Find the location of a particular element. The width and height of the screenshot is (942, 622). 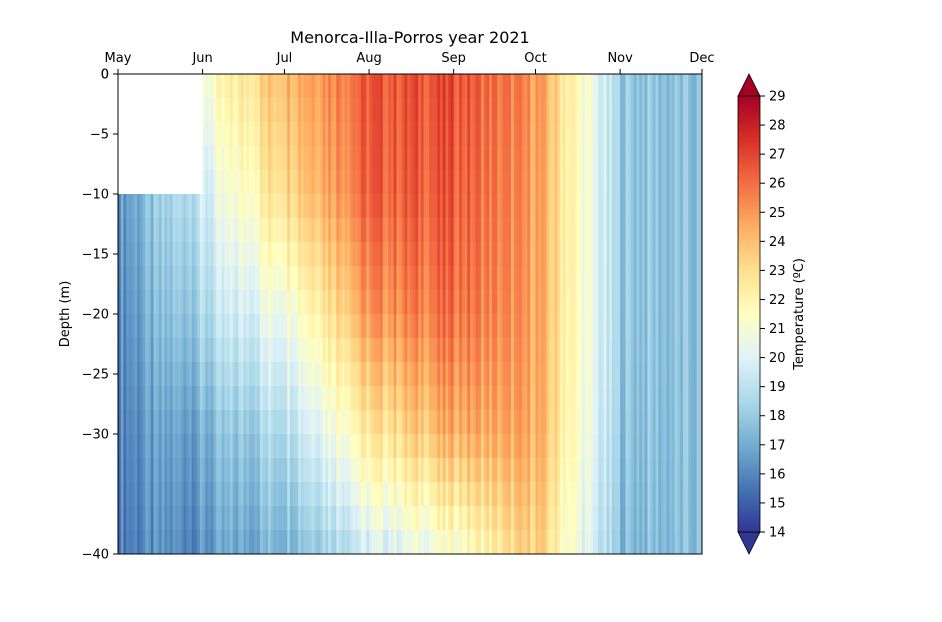

colorbar-tick-label: 17 is located at coordinates (777, 445).